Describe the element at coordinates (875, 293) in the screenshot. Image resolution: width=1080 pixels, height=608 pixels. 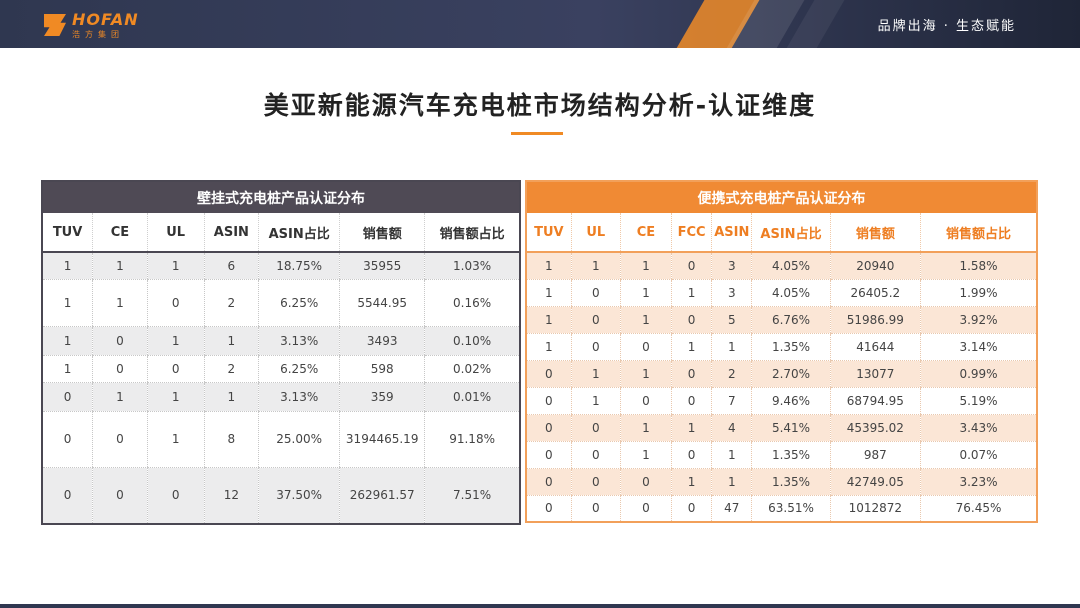
I see `table-cell: 26405.2` at that location.